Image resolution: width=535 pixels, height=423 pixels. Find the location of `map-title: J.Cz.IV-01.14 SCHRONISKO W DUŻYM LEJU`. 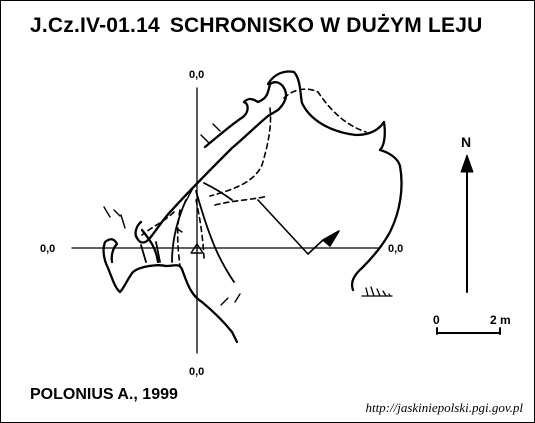

map-title: J.Cz.IV-01.14 SCHRONISKO W DUŻYM LEJU is located at coordinates (256, 26).